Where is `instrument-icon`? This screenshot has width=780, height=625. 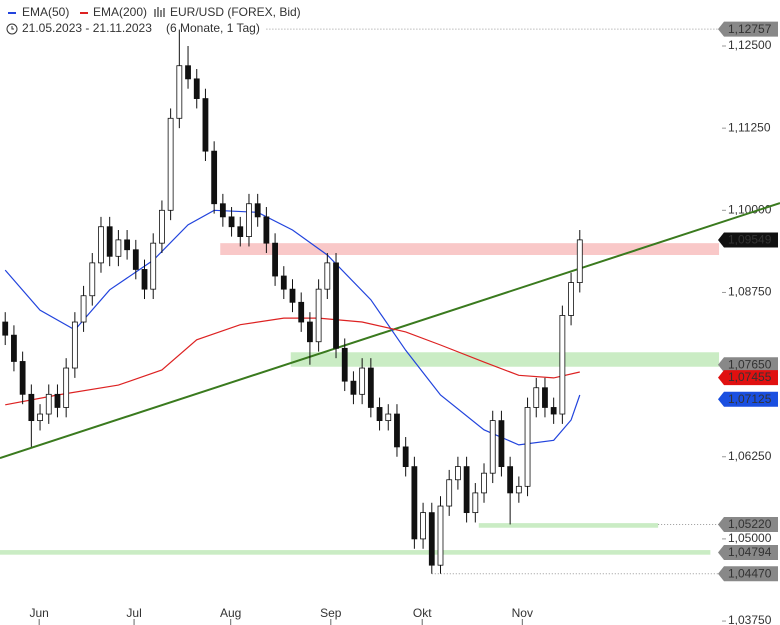
instrument-icon is located at coordinates (159, 12).